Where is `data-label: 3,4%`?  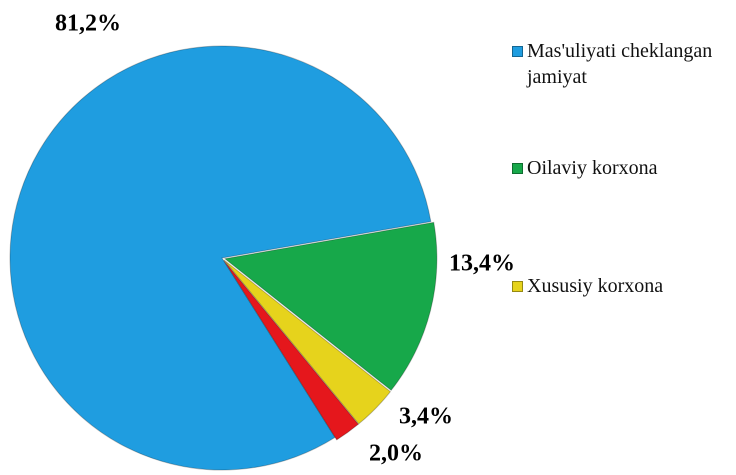
data-label: 3,4% is located at coordinates (426, 417).